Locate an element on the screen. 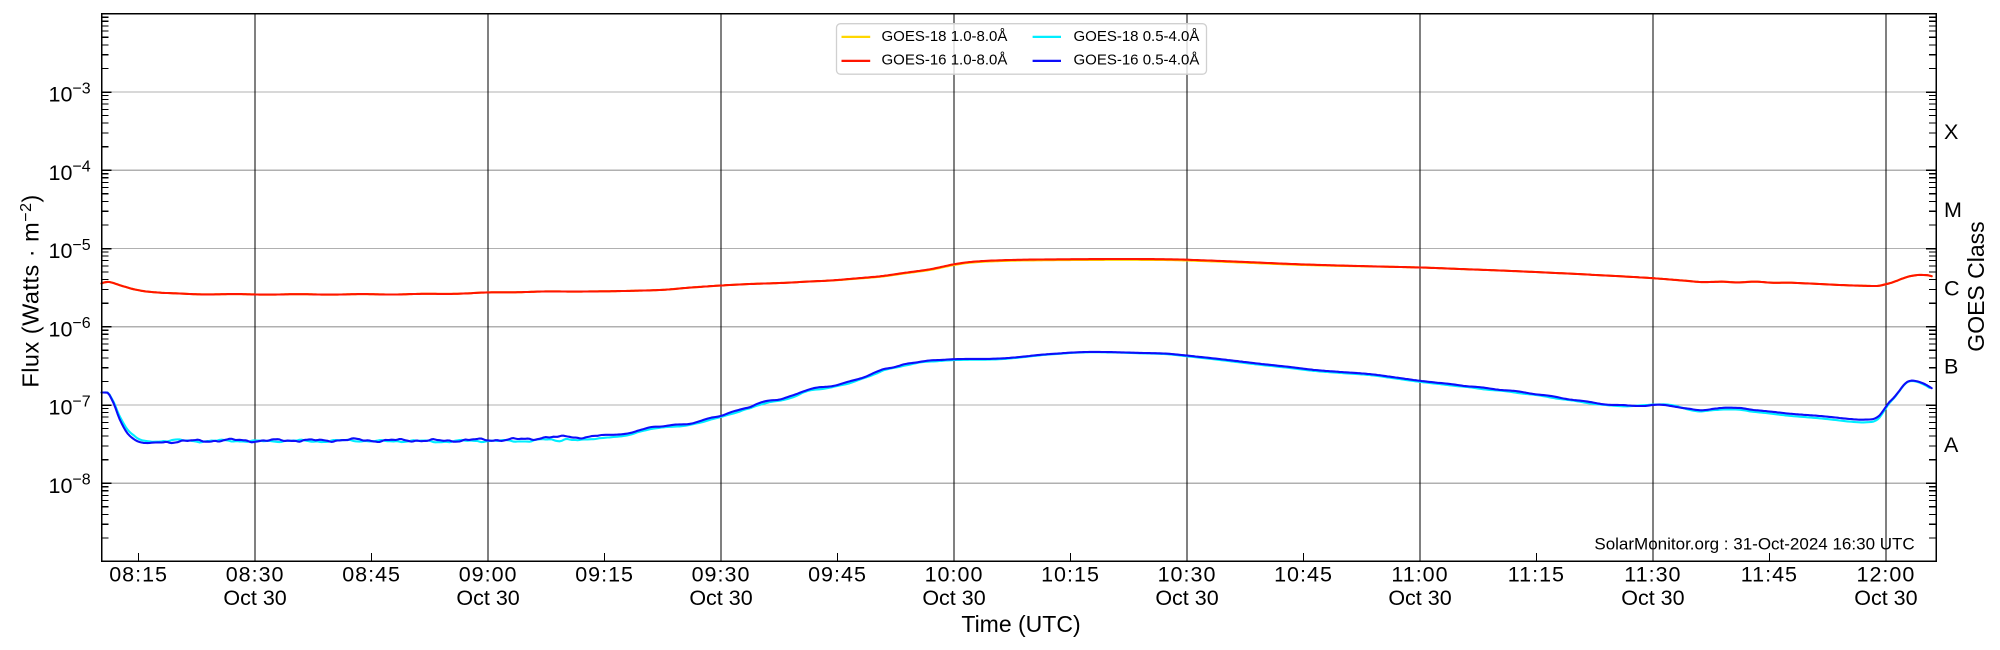  svg-text: GOES-18 1.0-8.0Å is located at coordinates (945, 36).